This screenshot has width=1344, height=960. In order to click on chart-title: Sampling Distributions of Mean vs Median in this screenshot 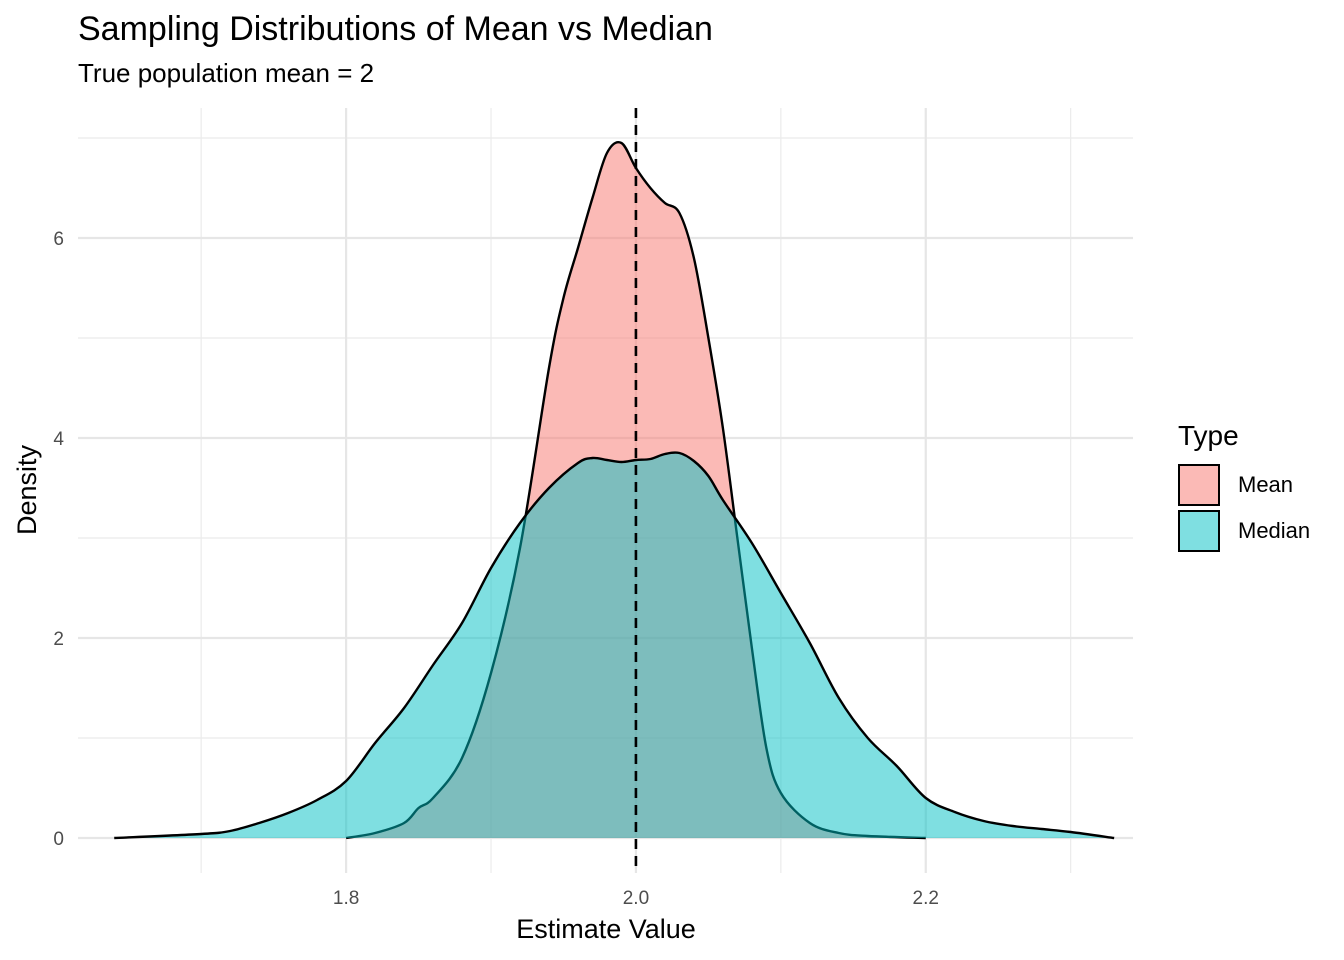, I will do `click(395, 29)`.